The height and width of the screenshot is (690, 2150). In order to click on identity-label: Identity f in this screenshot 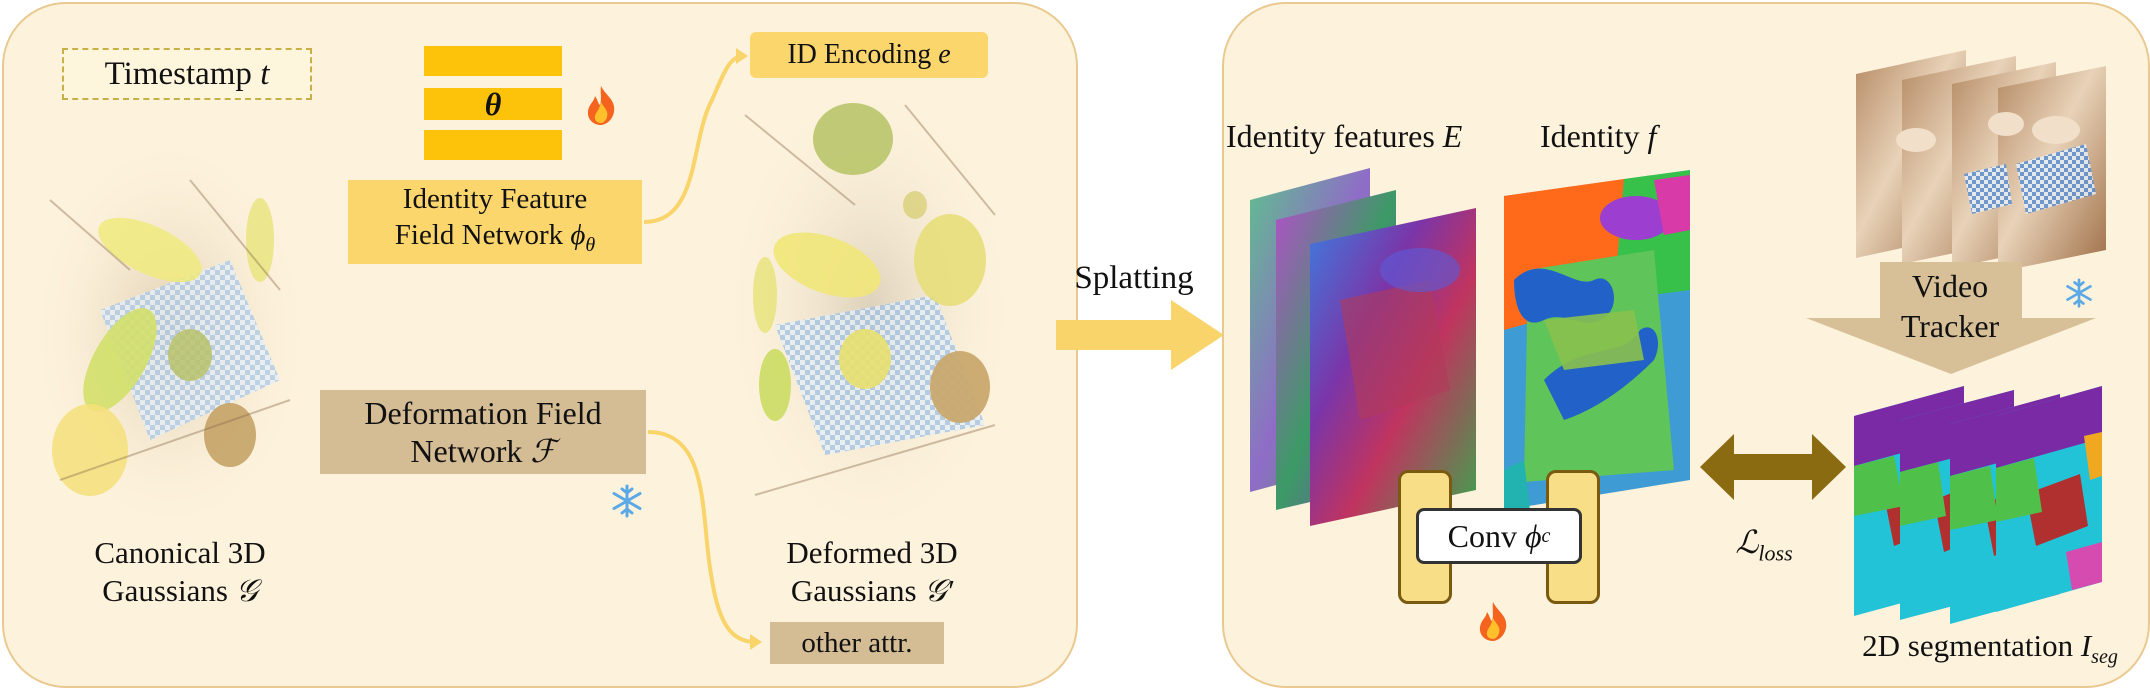, I will do `click(1620, 136)`.